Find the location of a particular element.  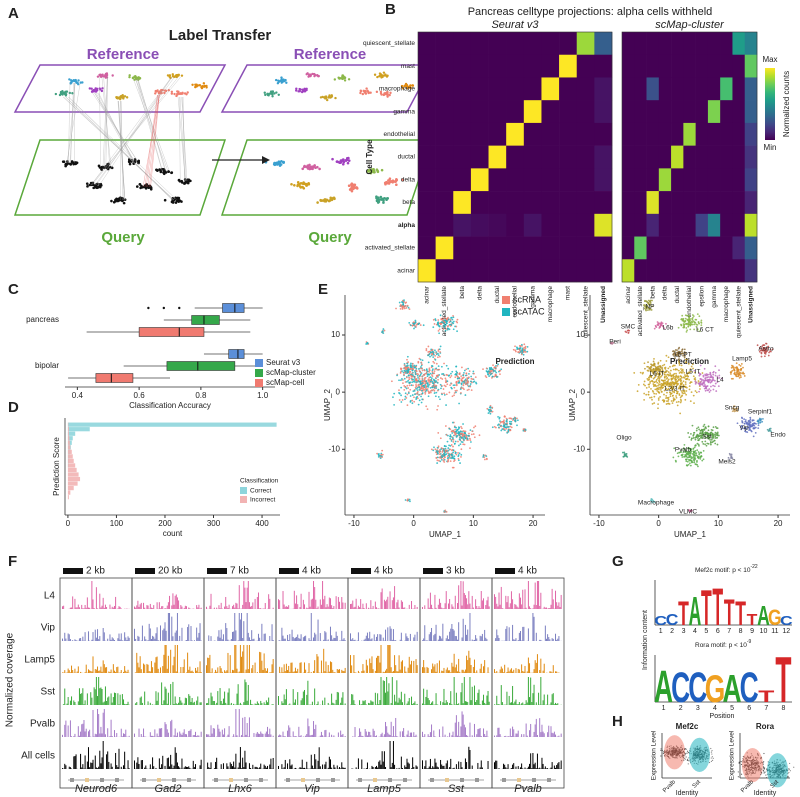

box is located at coordinates (201, 366).